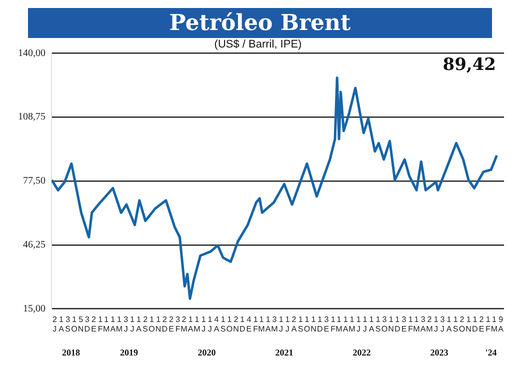  What do you see at coordinates (55, 324) in the screenshot?
I see `x-tick-label: 2 J` at bounding box center [55, 324].